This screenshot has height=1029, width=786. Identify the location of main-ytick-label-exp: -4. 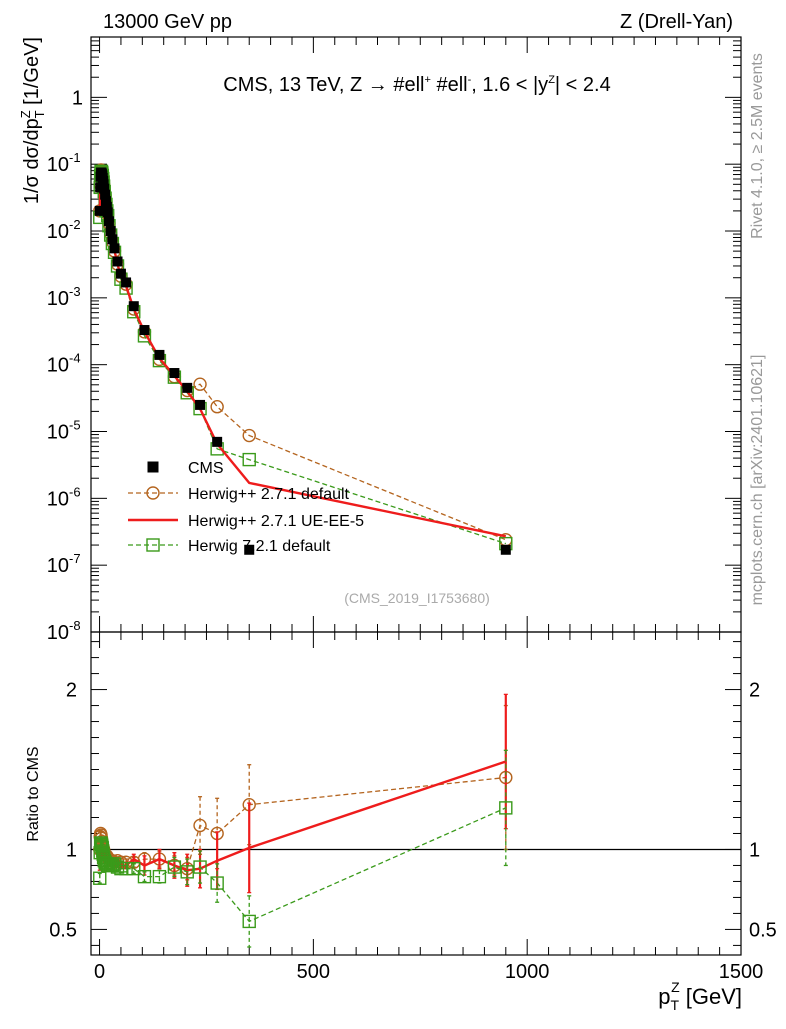
(75, 358).